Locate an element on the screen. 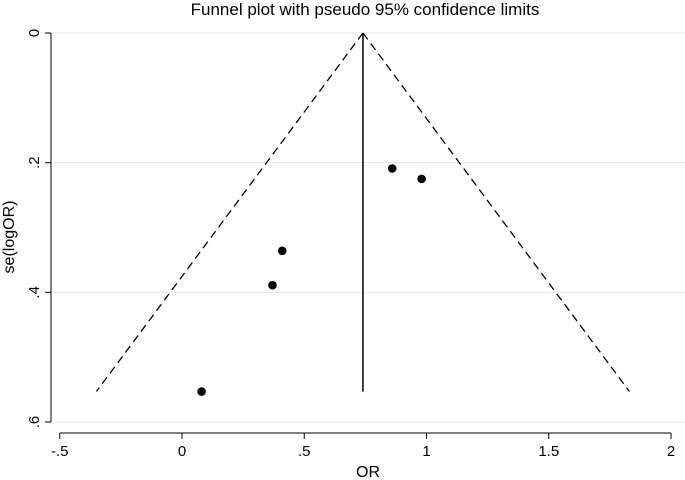 The width and height of the screenshot is (685, 480). x-tick-label: .5 is located at coordinates (304, 451).